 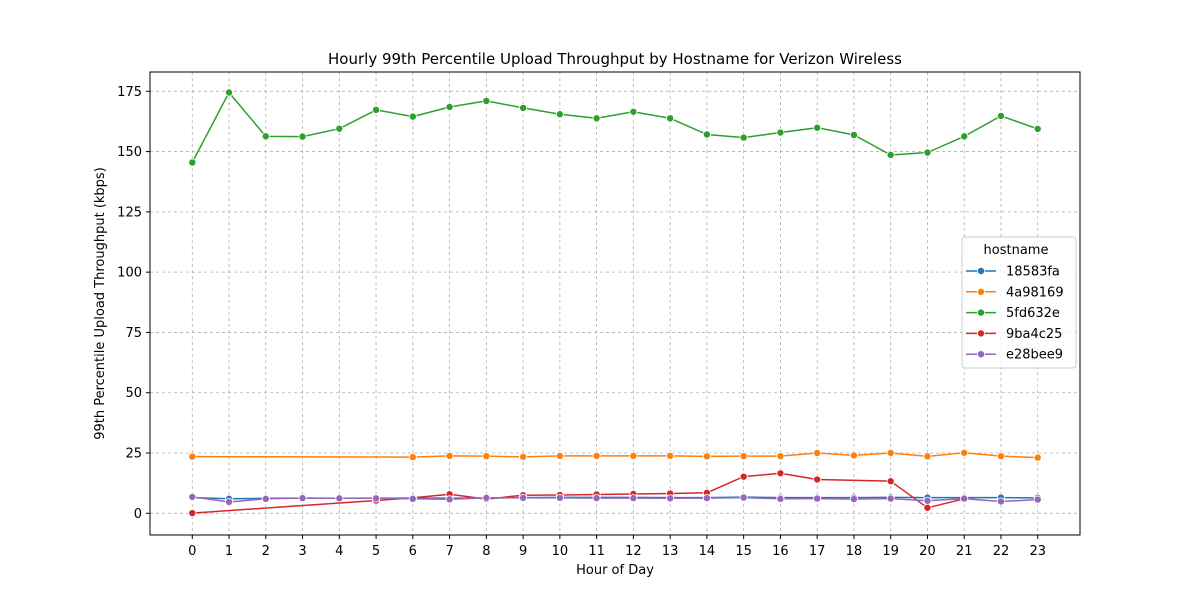 What do you see at coordinates (560, 551) in the screenshot?
I see `x-tick-label: 10` at bounding box center [560, 551].